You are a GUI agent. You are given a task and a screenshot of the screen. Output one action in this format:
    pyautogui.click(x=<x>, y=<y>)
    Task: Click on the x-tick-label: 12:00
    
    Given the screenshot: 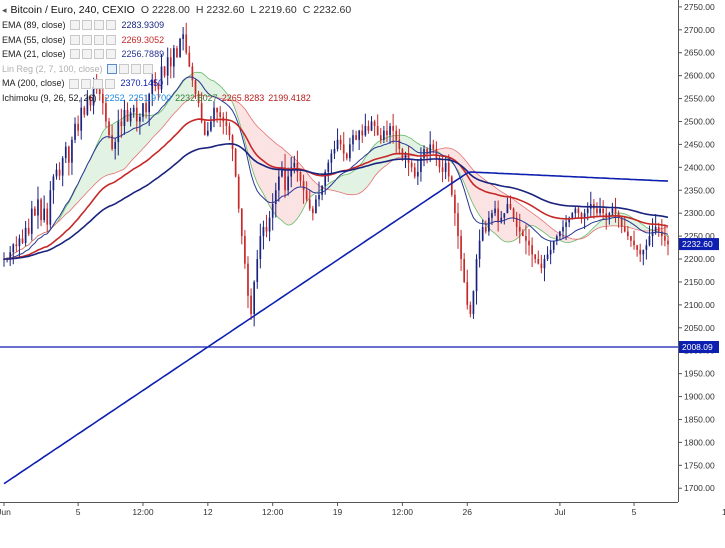 What is the action you would take?
    pyautogui.click(x=273, y=512)
    